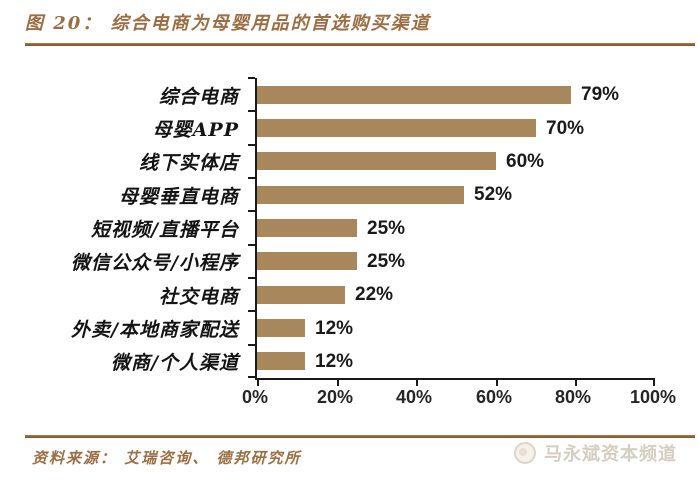 This screenshot has height=480, width=698. What do you see at coordinates (178, 196) in the screenshot?
I see `category-label: 母婴垂直电商` at bounding box center [178, 196].